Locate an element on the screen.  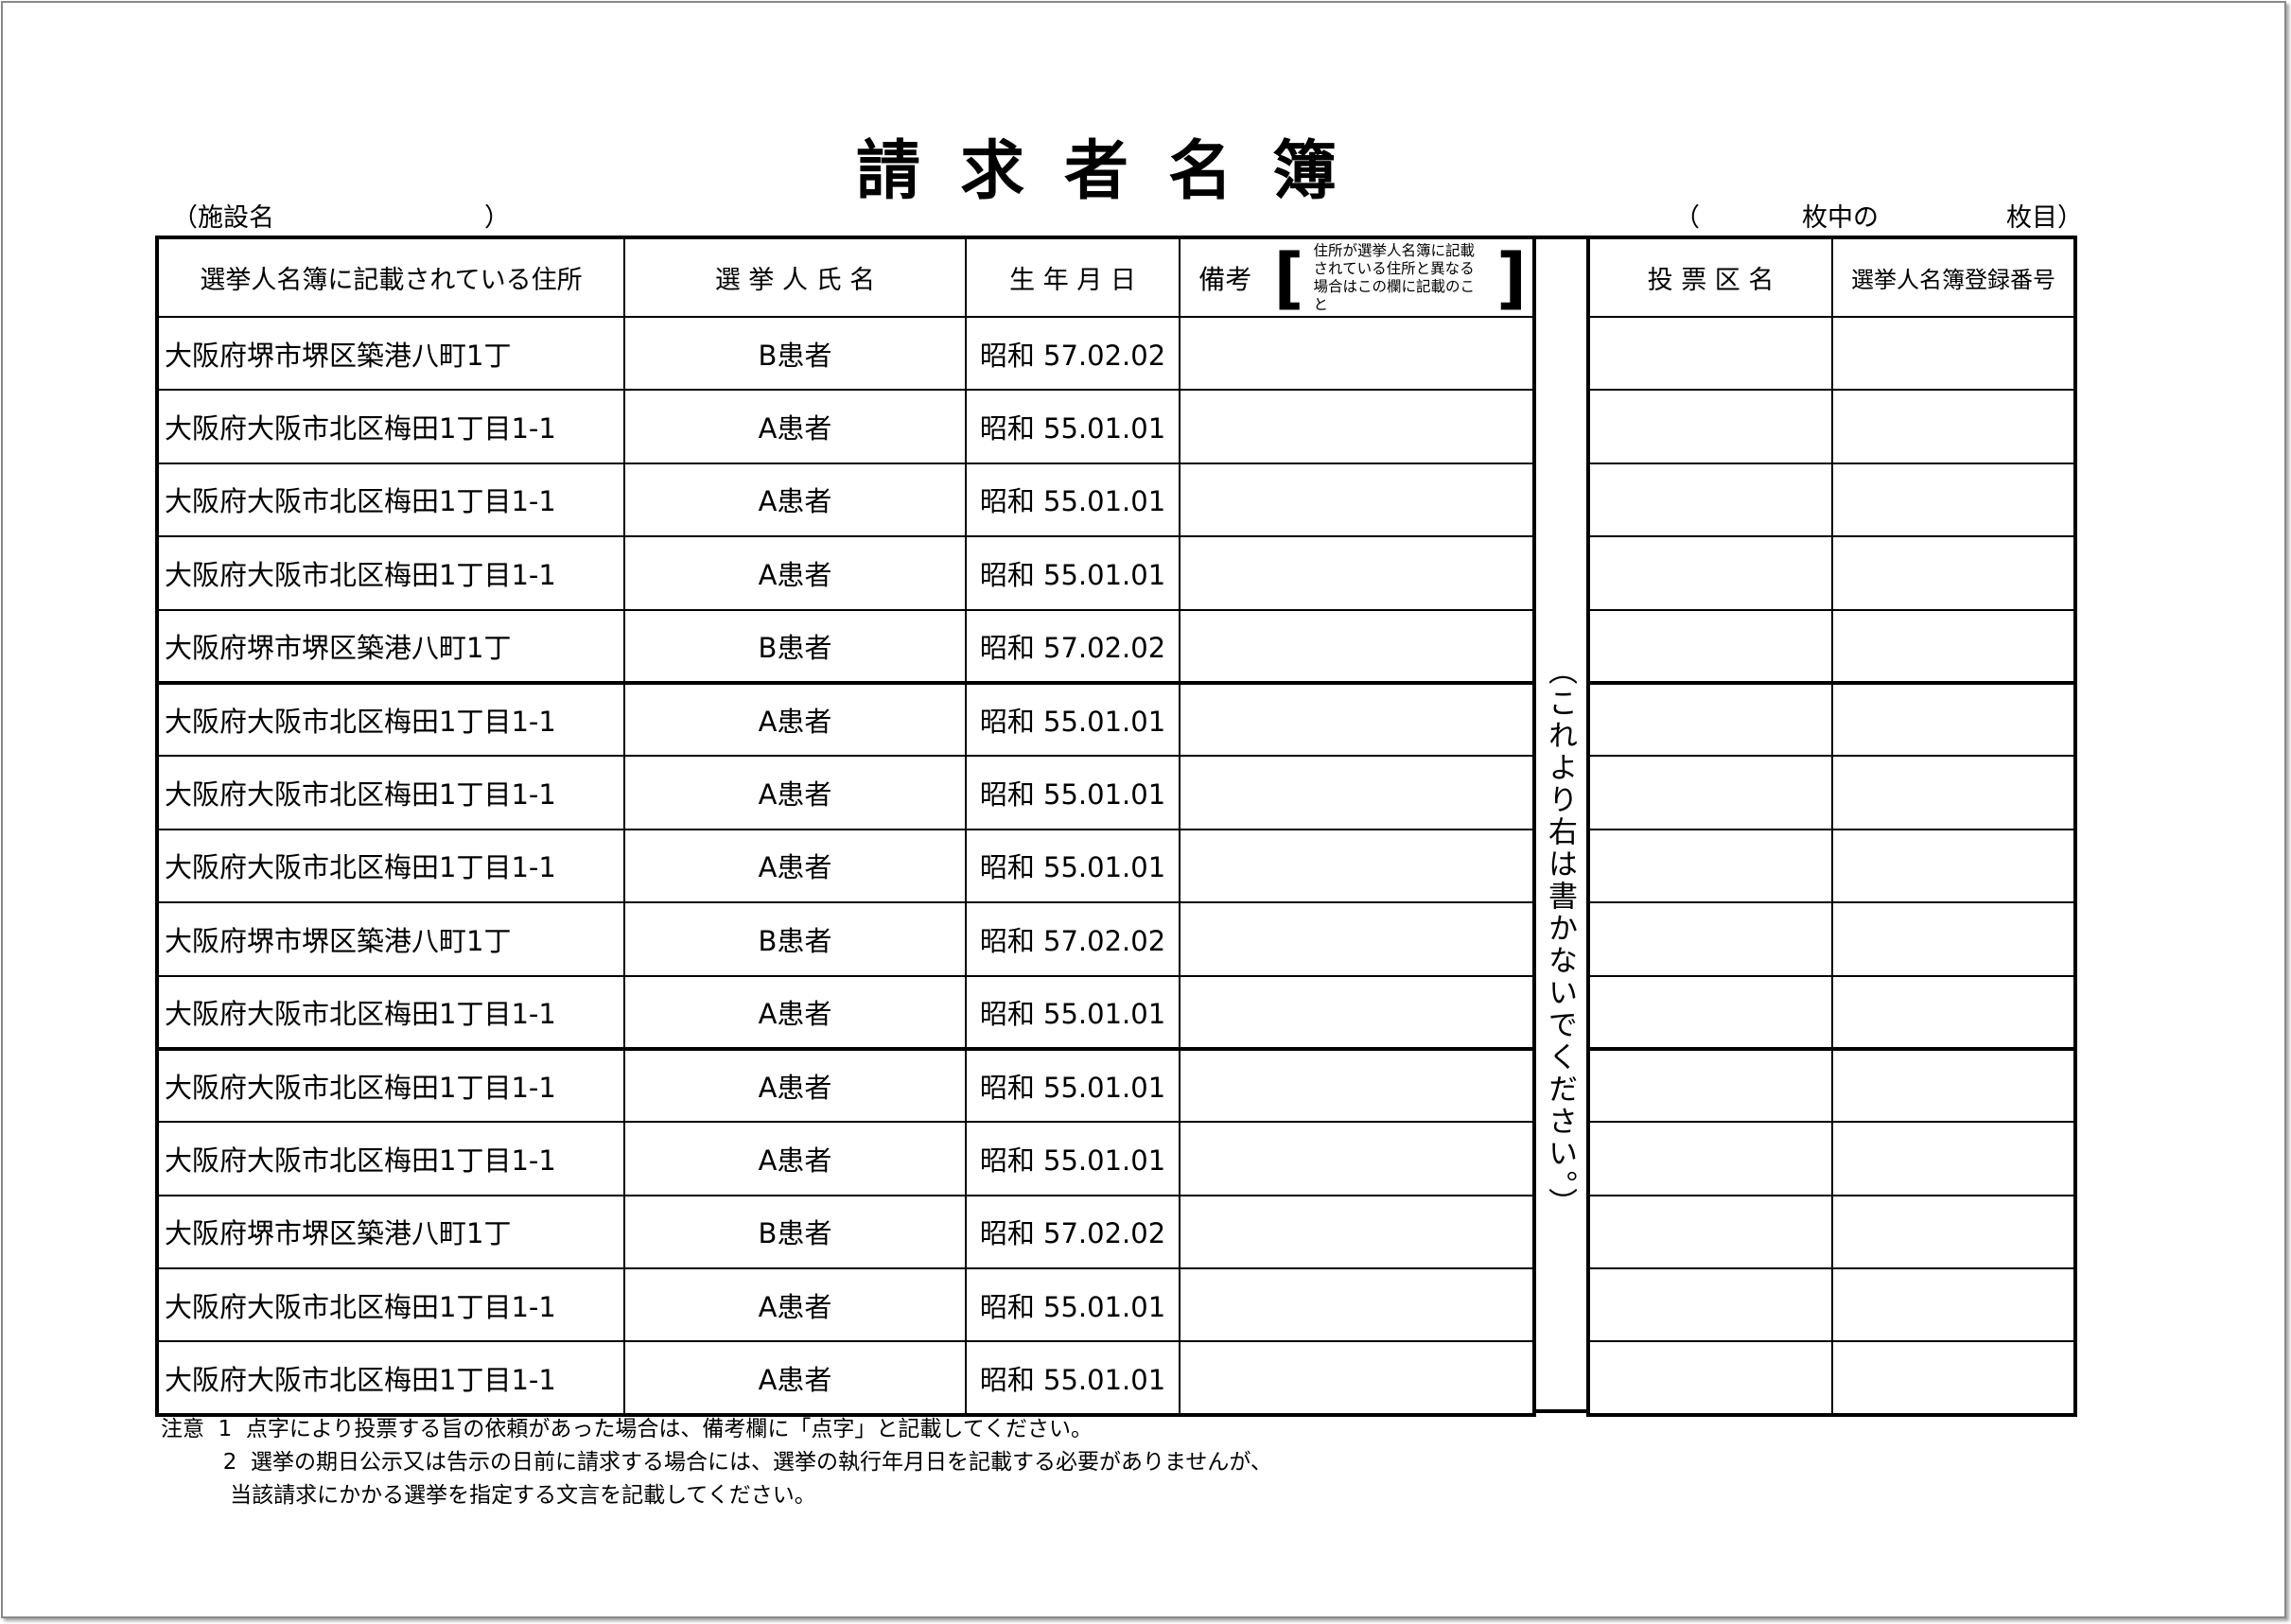
header-row: 投 票 区 名 選挙人名簿登録番号 is located at coordinates (1831, 277).